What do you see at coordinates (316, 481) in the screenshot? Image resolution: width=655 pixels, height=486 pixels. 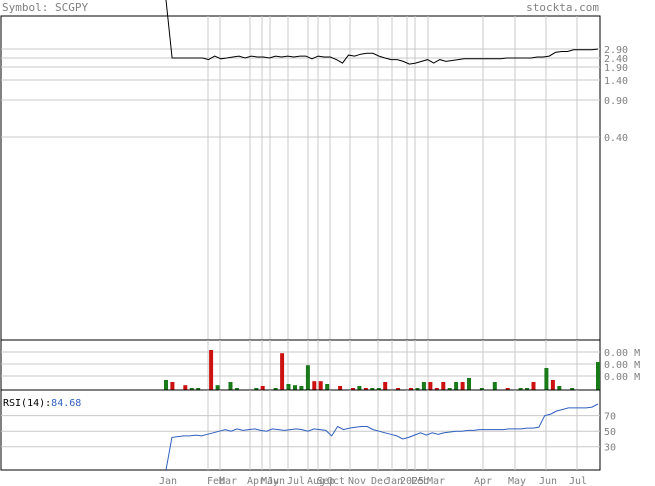 I see `x-tick-label: Aug` at bounding box center [316, 481].